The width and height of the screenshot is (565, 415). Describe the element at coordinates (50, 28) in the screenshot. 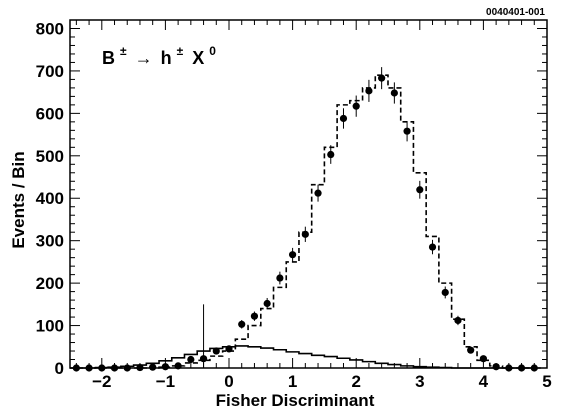

I see `y-tick-label: 800` at that location.